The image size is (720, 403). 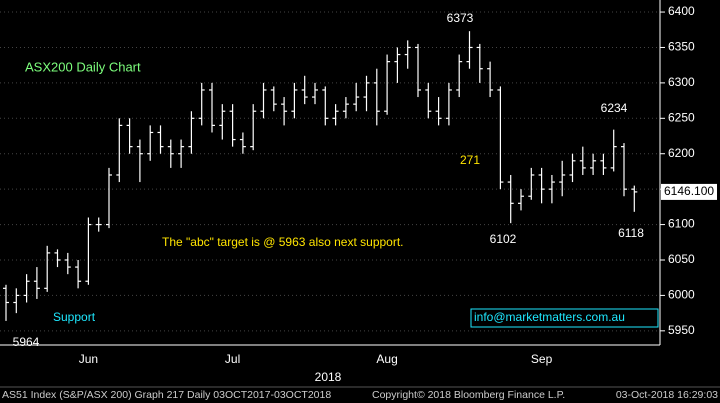 What do you see at coordinates (470, 160) in the screenshot?
I see `annotation: 271` at bounding box center [470, 160].